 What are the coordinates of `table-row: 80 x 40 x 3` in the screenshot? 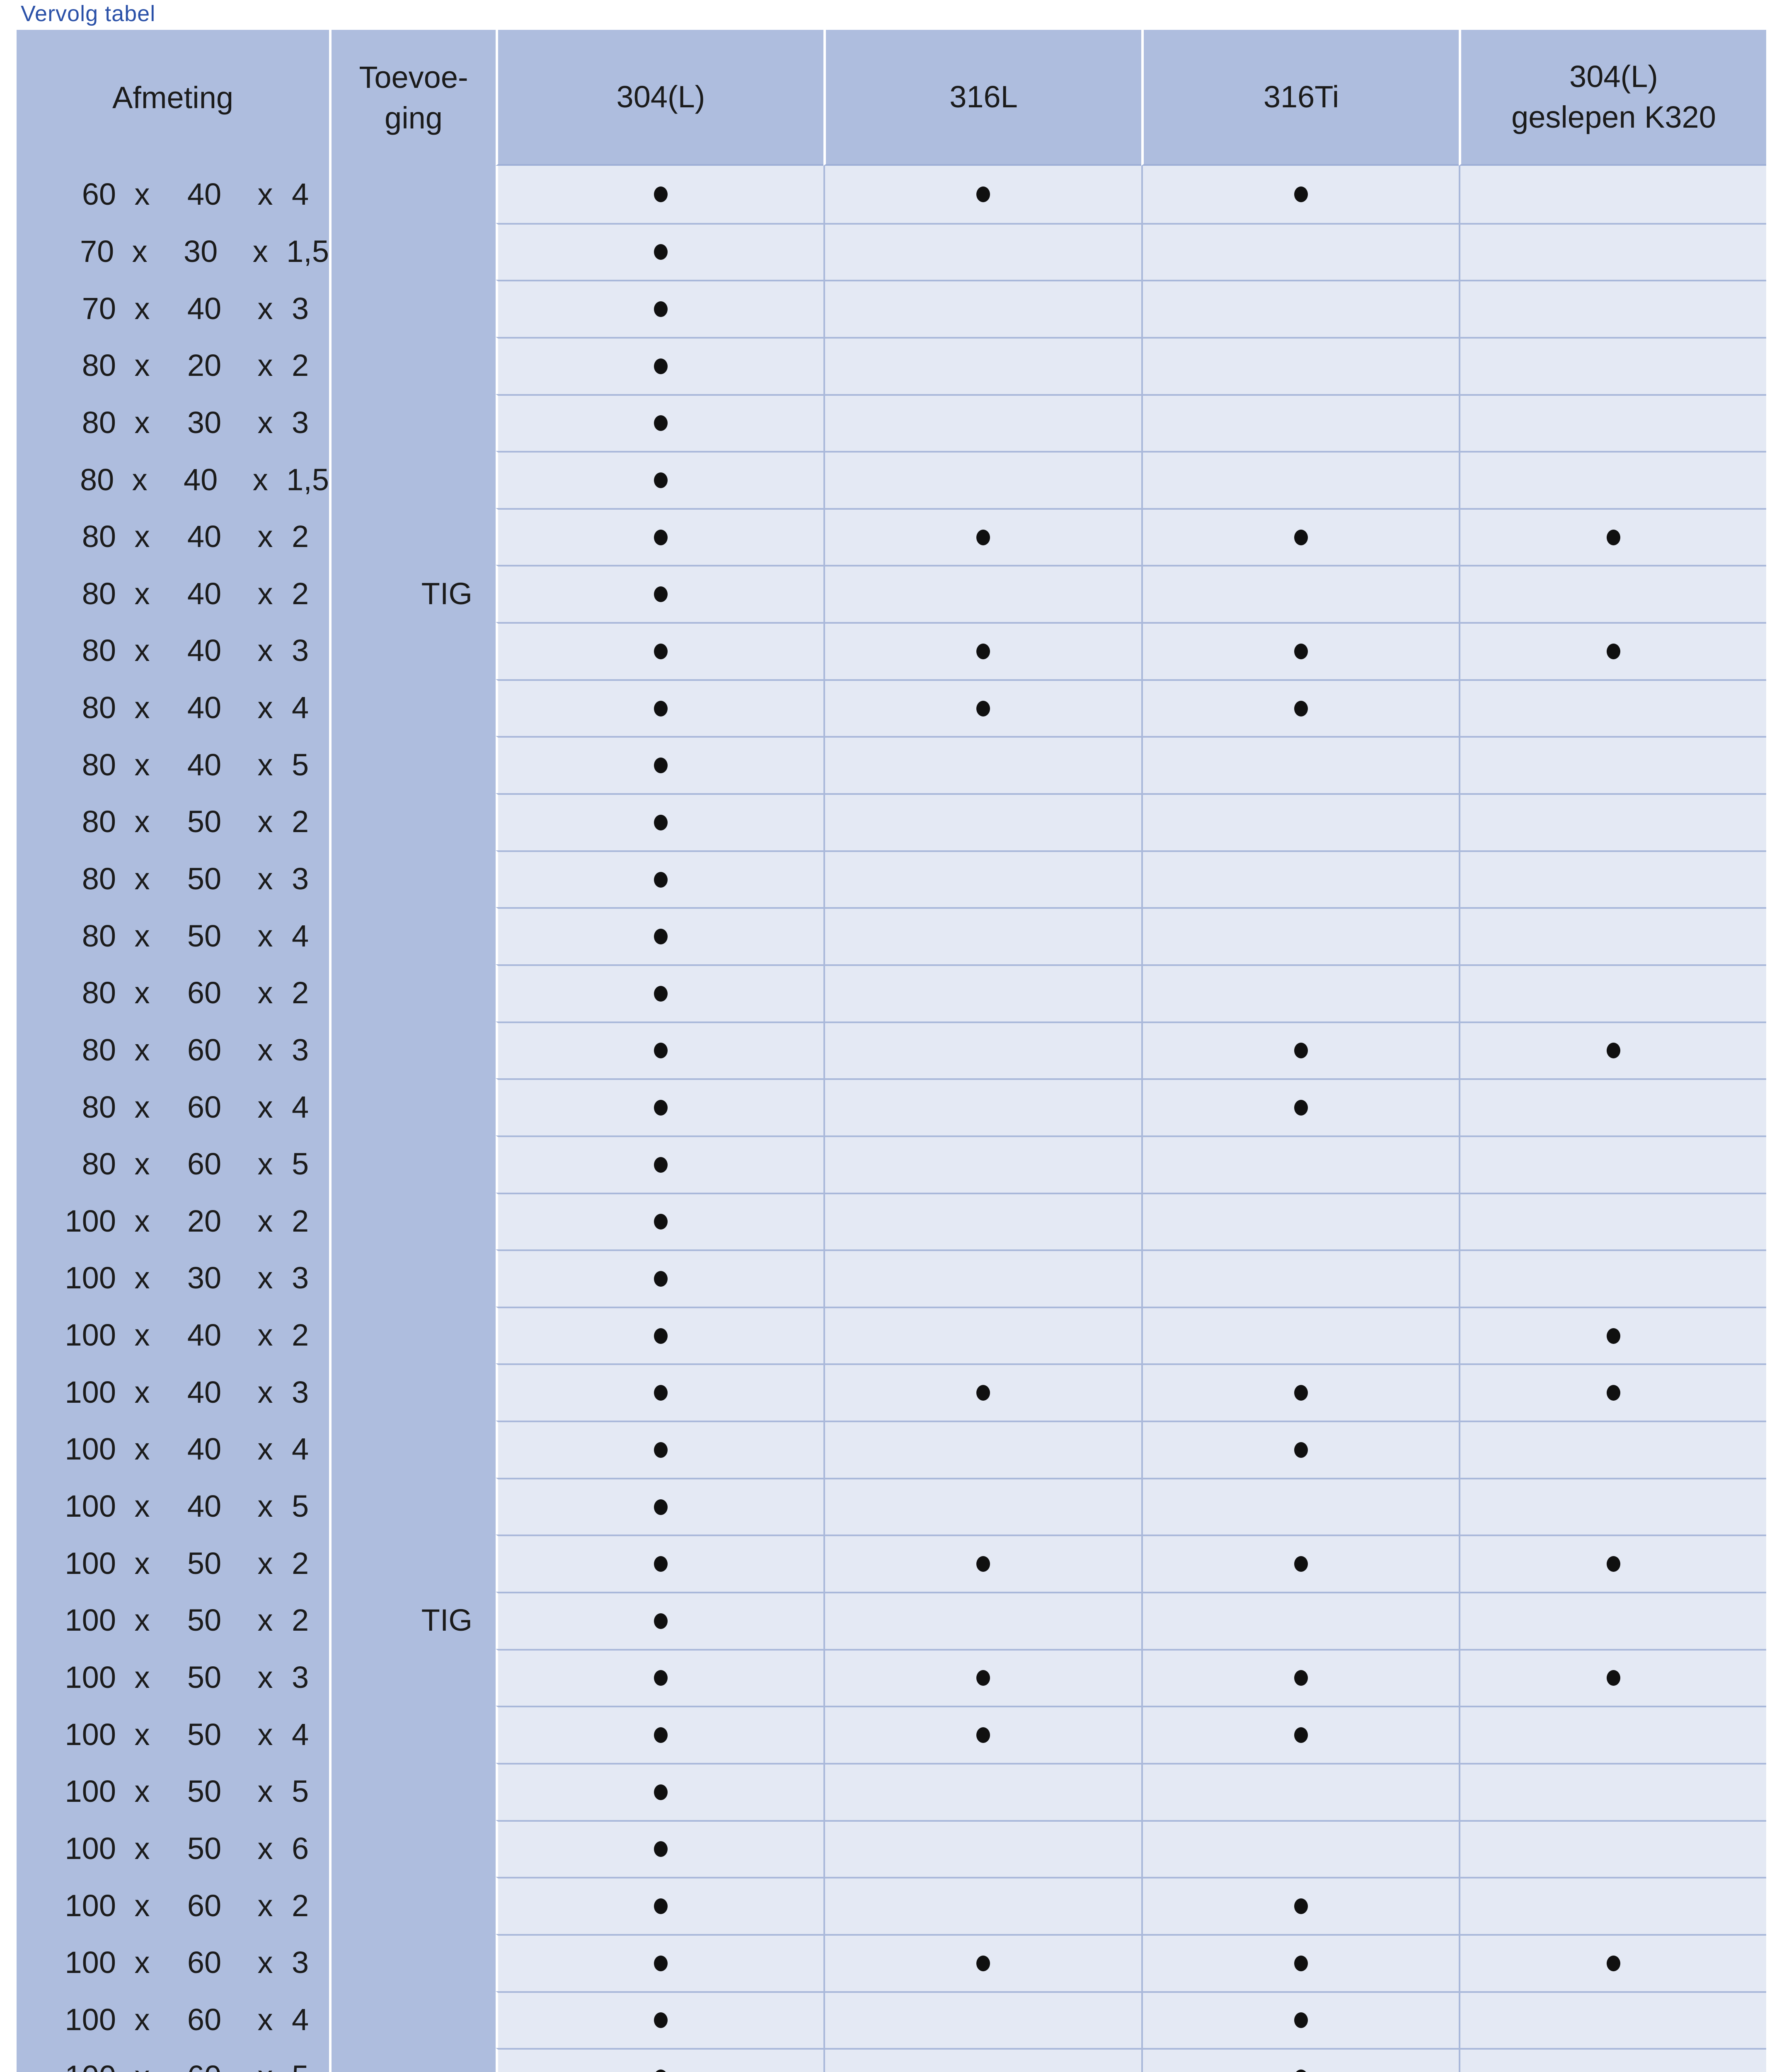 It's located at (891, 650).